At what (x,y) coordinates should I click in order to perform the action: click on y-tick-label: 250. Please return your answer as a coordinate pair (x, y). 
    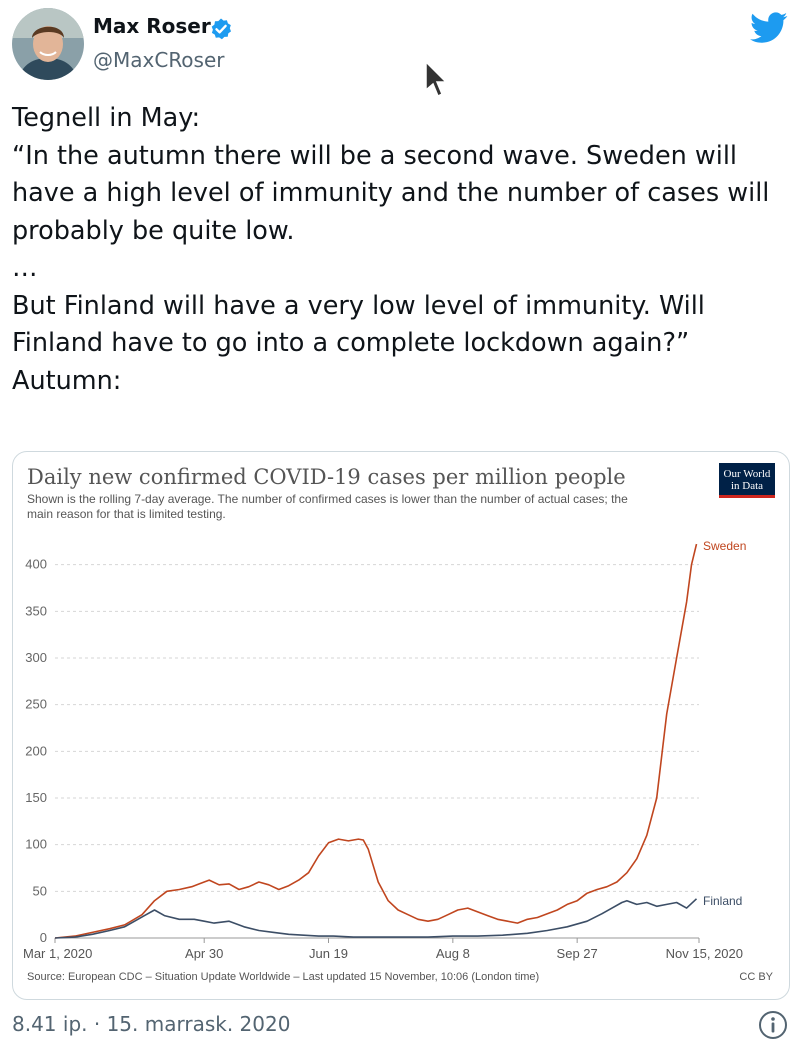
    Looking at the image, I should click on (36, 704).